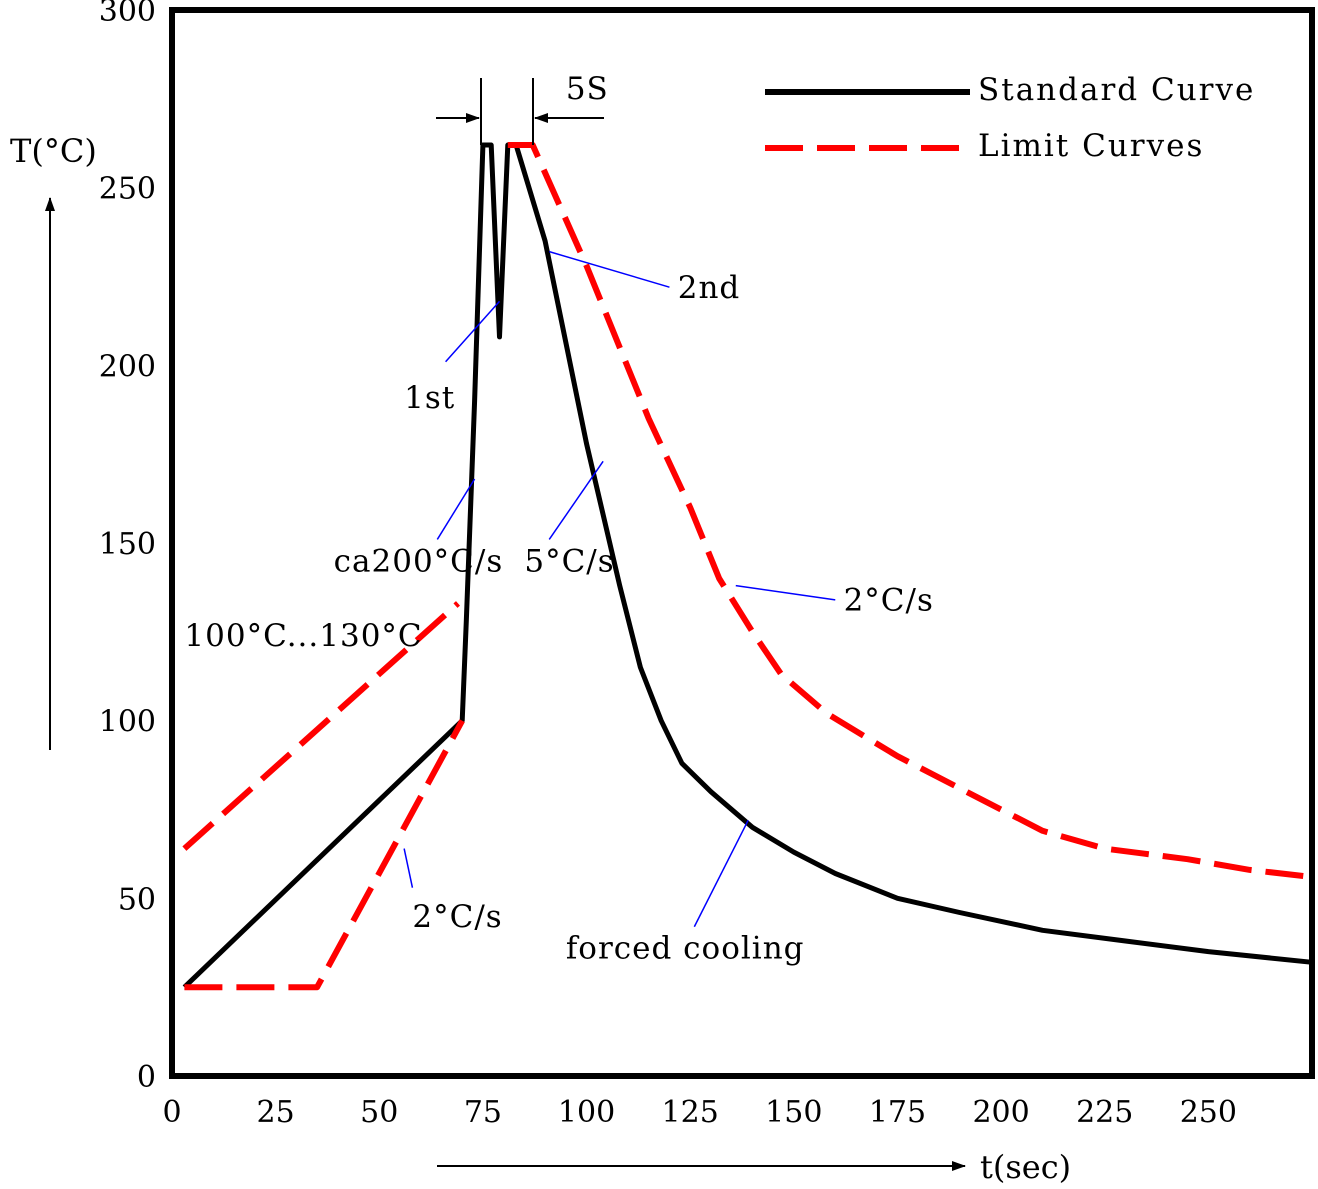 This screenshot has width=1318, height=1189. What do you see at coordinates (586, 1112) in the screenshot?
I see `x-tick-label: 100` at bounding box center [586, 1112].